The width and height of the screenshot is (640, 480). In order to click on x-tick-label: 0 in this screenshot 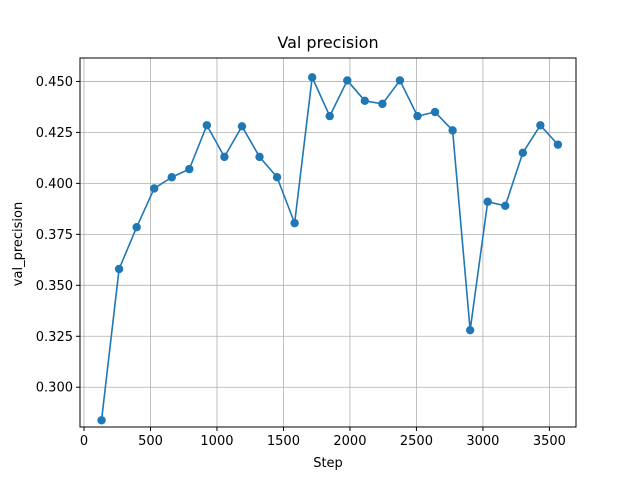, I will do `click(84, 441)`.